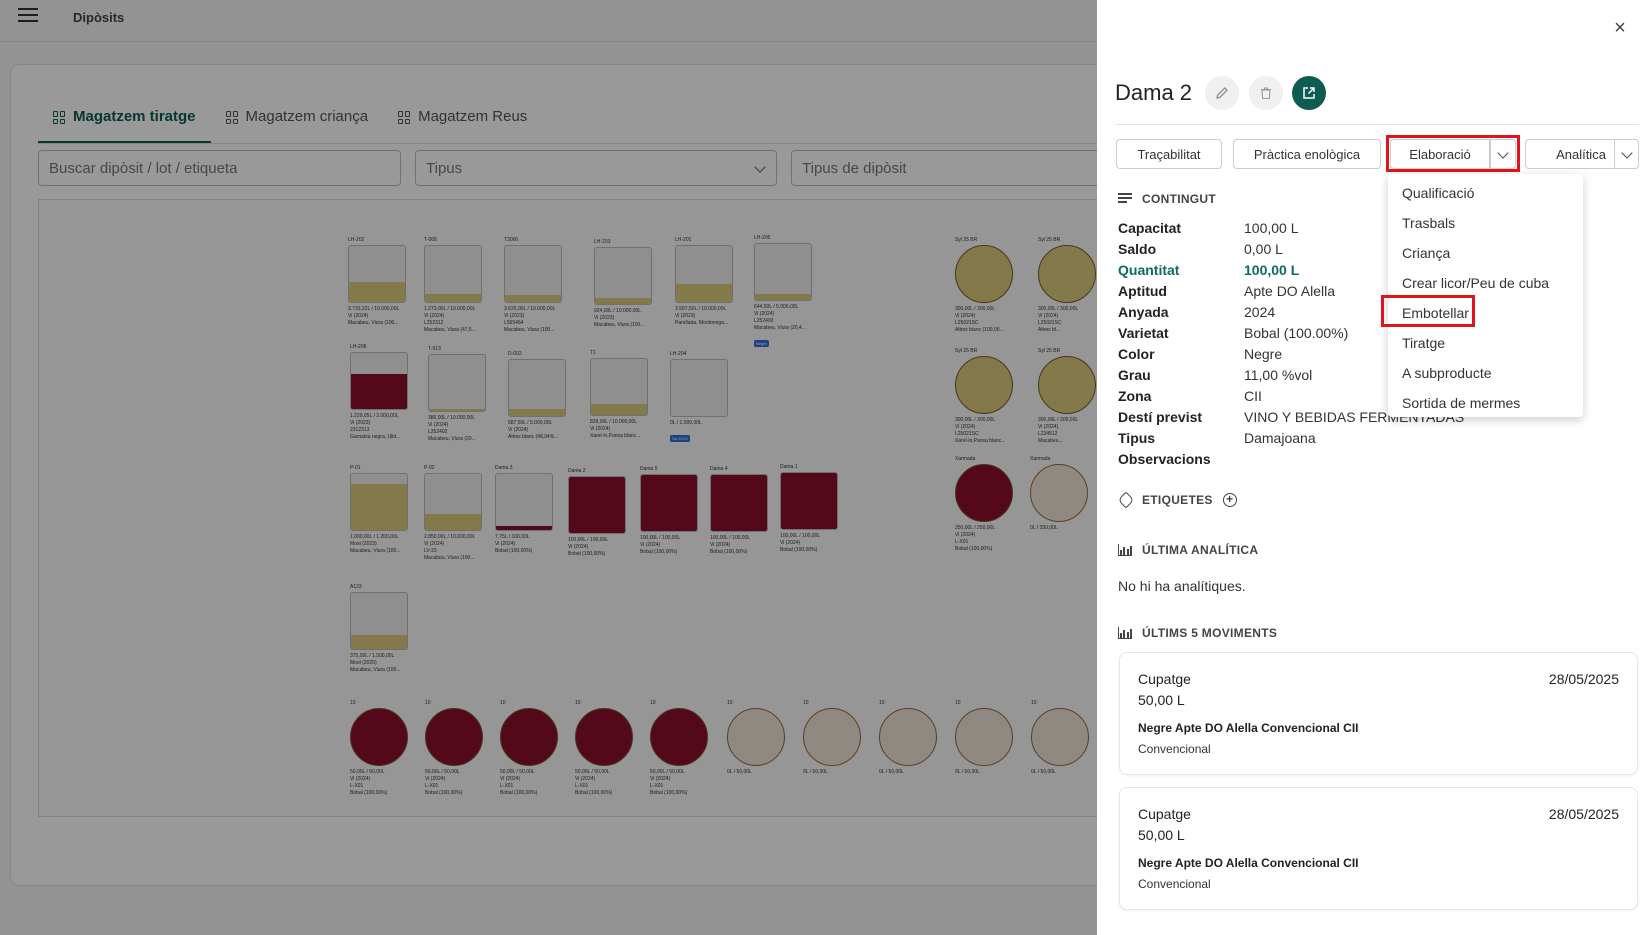  Describe the element at coordinates (596, 168) in the screenshot. I see `tipus-select: Tipus` at that location.